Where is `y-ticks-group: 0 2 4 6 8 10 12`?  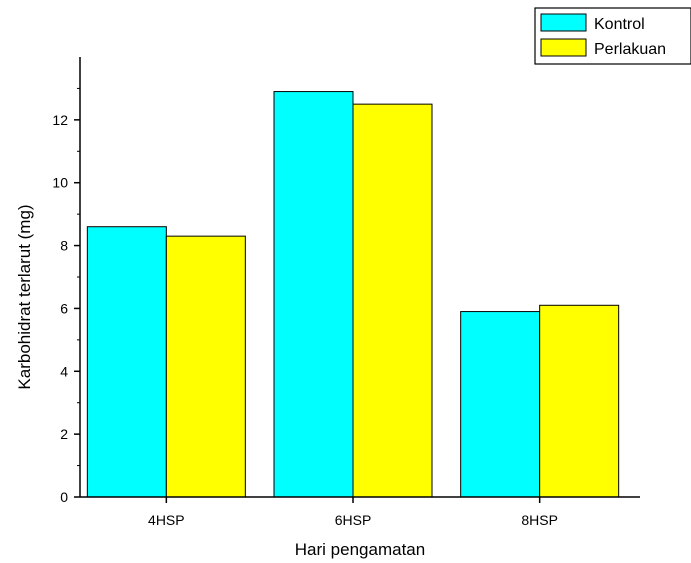
y-ticks-group: 0 2 4 6 8 10 12 is located at coordinates (66, 296).